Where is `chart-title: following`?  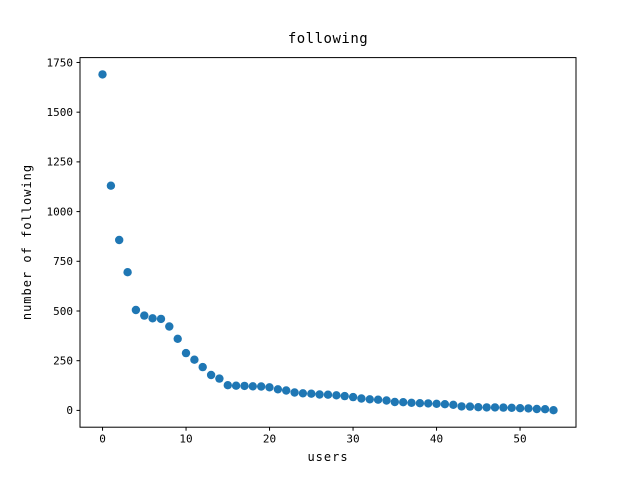 chart-title: following is located at coordinates (328, 39).